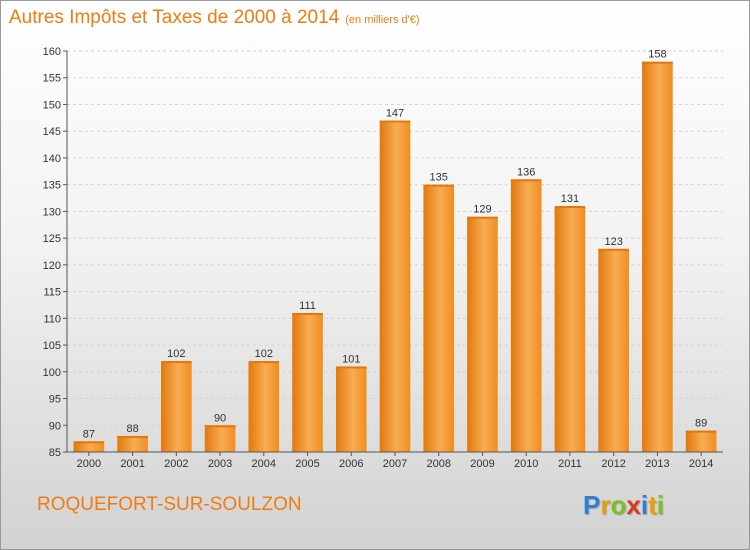  Describe the element at coordinates (220, 464) in the screenshot. I see `x-tick-label: 2003` at that location.